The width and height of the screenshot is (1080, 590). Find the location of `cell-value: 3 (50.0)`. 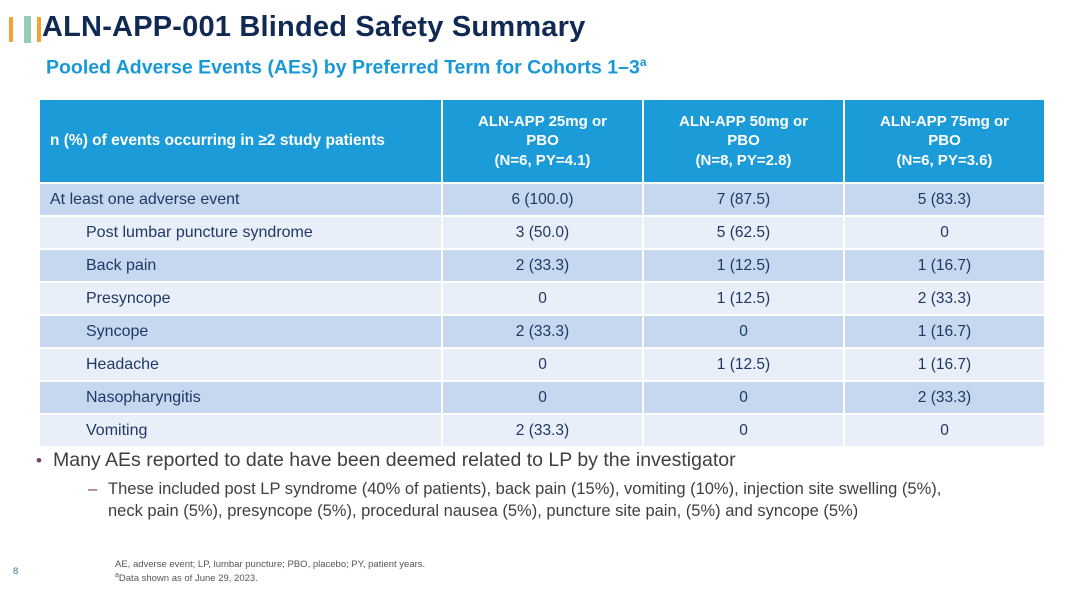

cell-value: 3 (50.0) is located at coordinates (542, 232).